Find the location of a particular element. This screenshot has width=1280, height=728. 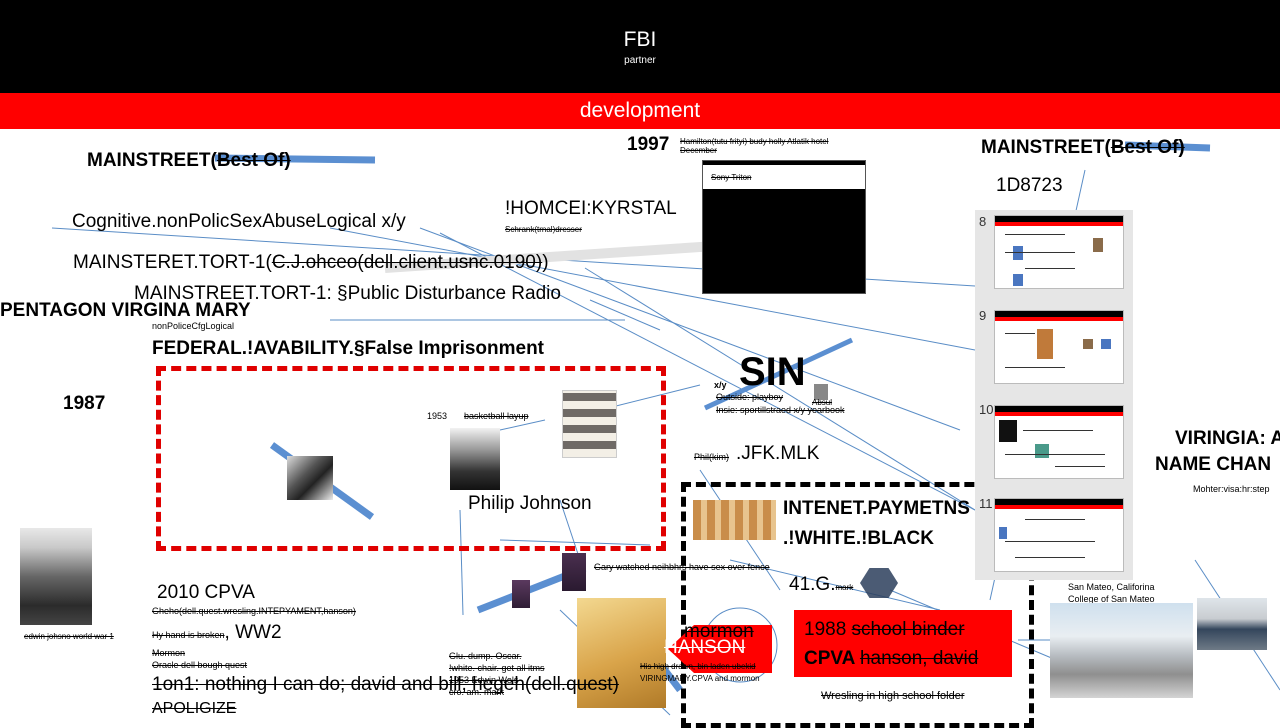

hanson-david-strike: hanson, david is located at coordinates (919, 658).